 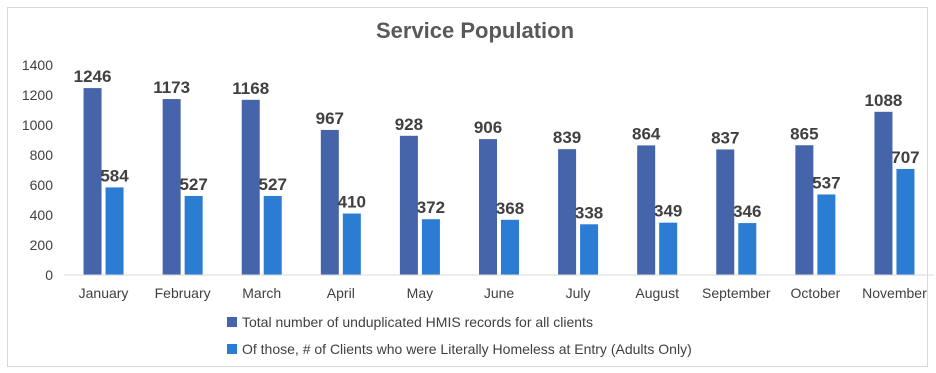 I want to click on bar-total-february, so click(x=171, y=187).